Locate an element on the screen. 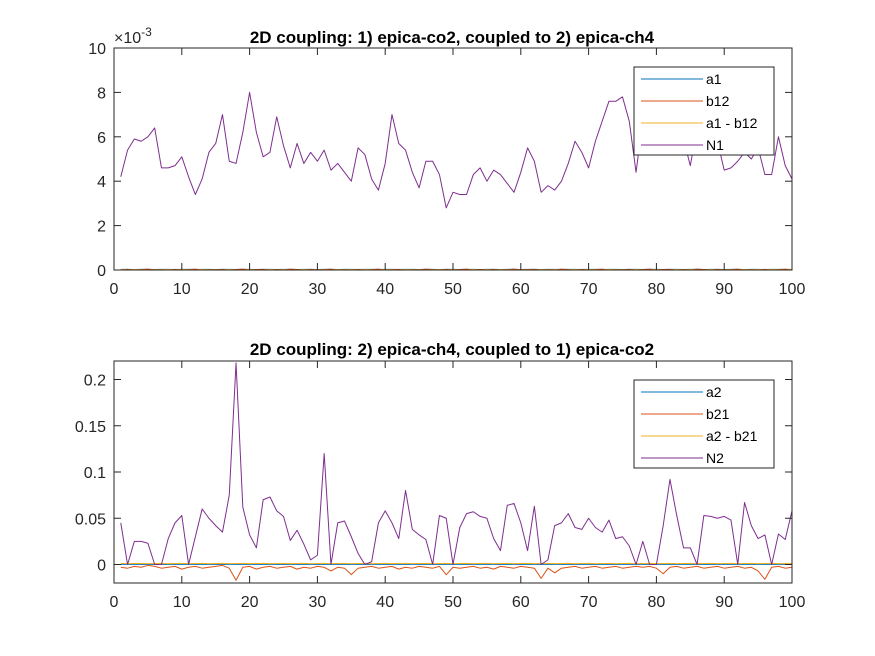  top-chart-legend-box is located at coordinates (704, 111).